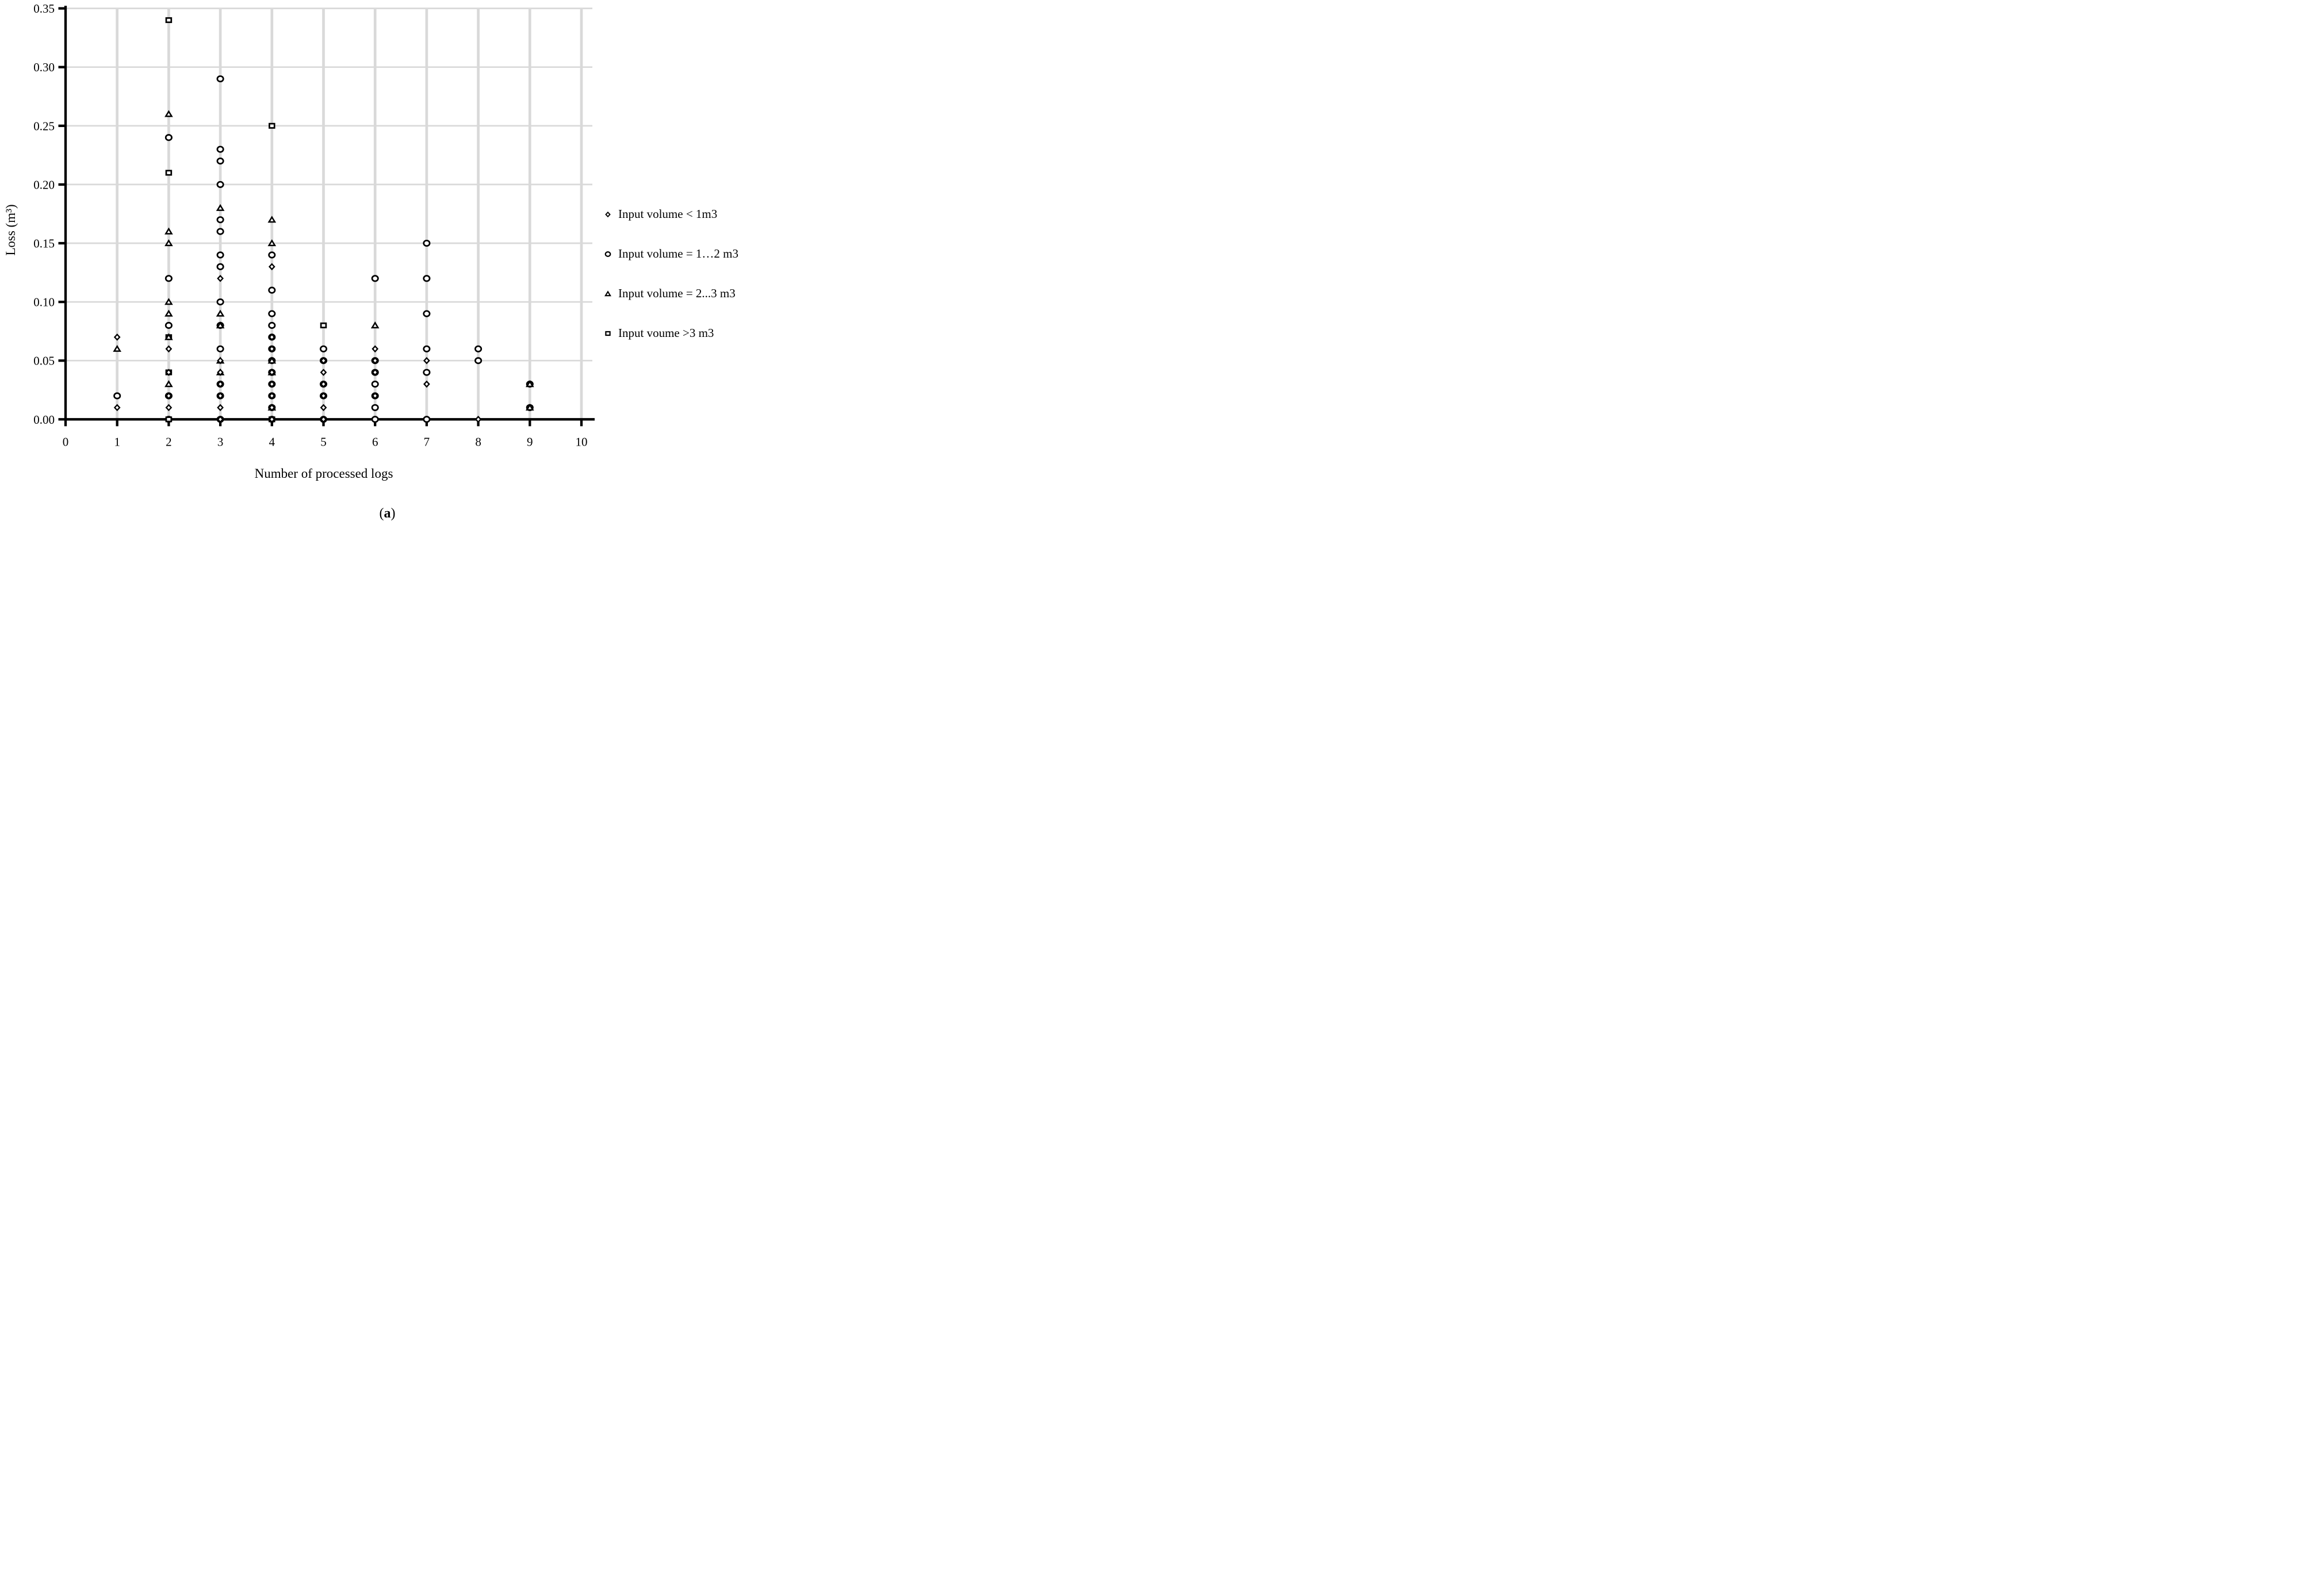 The height and width of the screenshot is (1576, 2324). What do you see at coordinates (666, 333) in the screenshot?
I see `legend-label: Input voume >3 m3` at bounding box center [666, 333].